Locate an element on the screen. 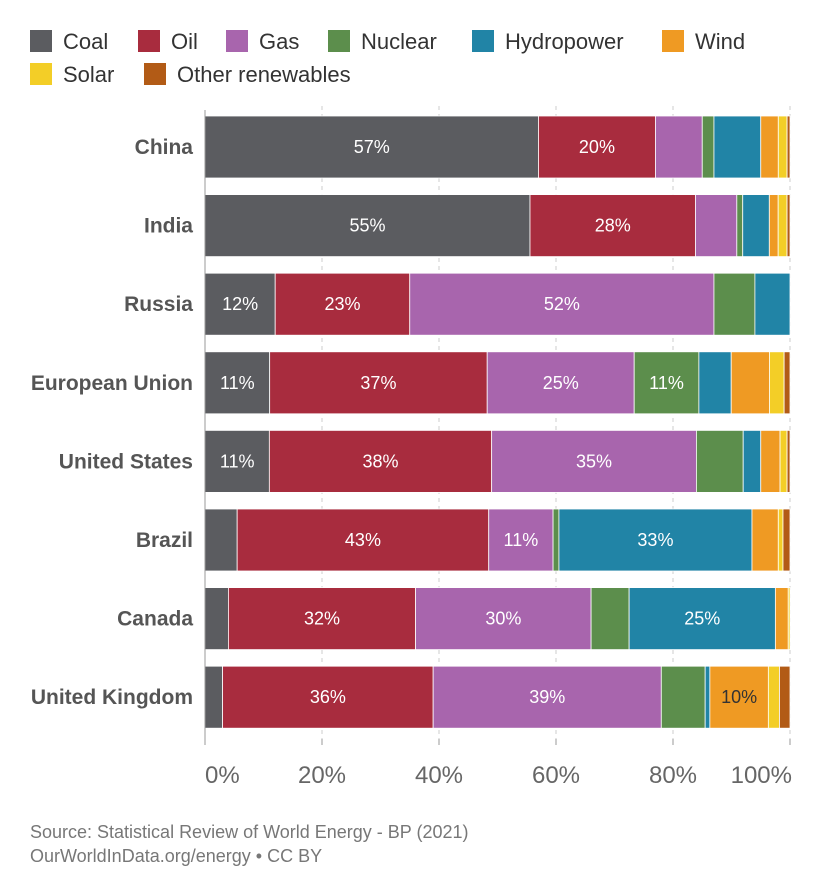  category-label-russia: Russia is located at coordinates (158, 304).